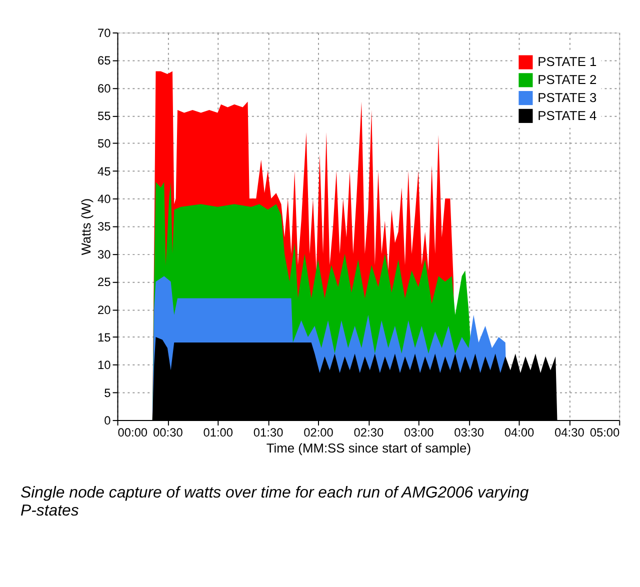  Describe the element at coordinates (519, 432) in the screenshot. I see `x-tick-label: 04:00` at that location.